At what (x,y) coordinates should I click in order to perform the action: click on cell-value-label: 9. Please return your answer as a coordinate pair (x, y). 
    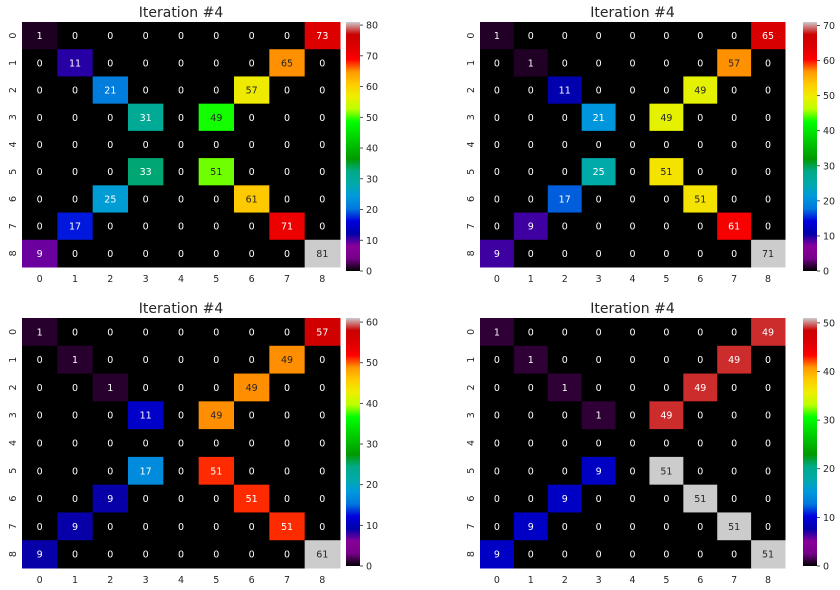
    Looking at the image, I should click on (565, 499).